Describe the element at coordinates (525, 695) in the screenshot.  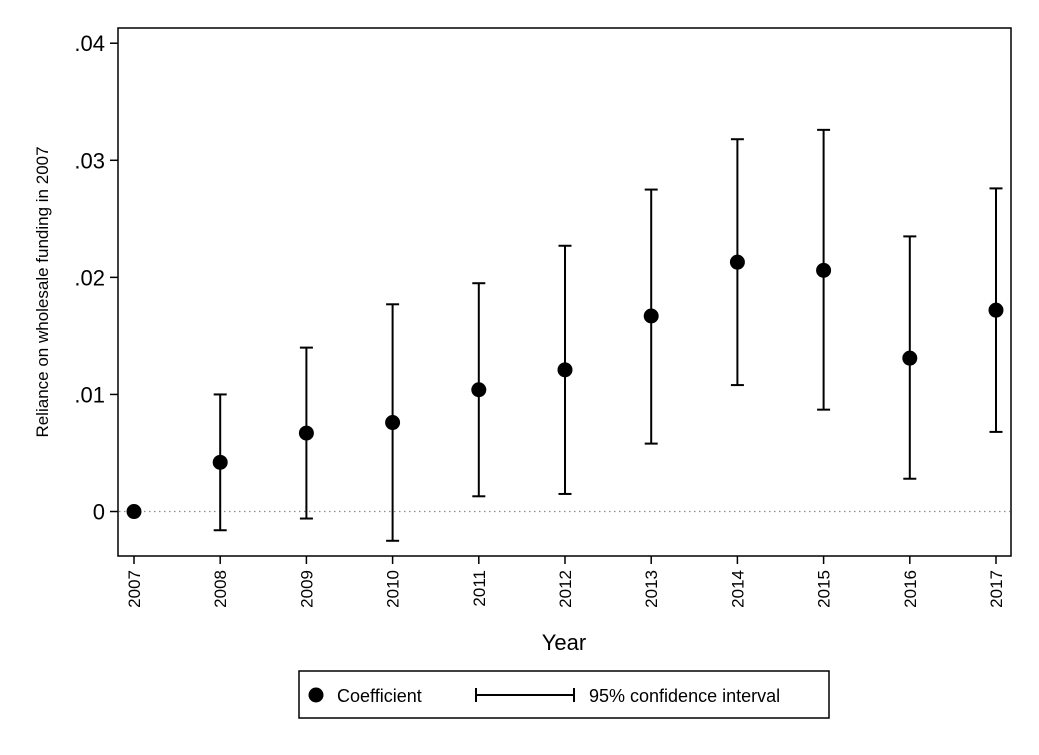
I see `legend-ci-marker` at that location.